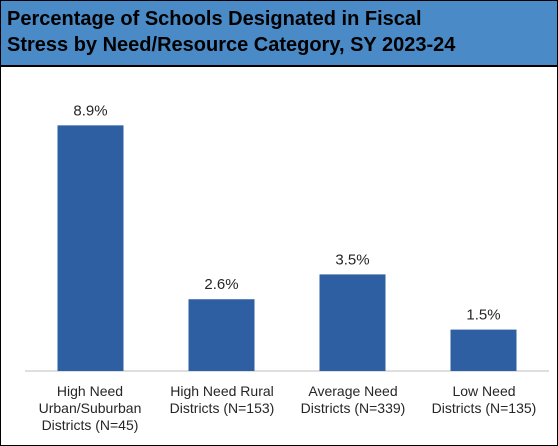  I want to click on data-label-2: 2.6%, so click(221, 284).